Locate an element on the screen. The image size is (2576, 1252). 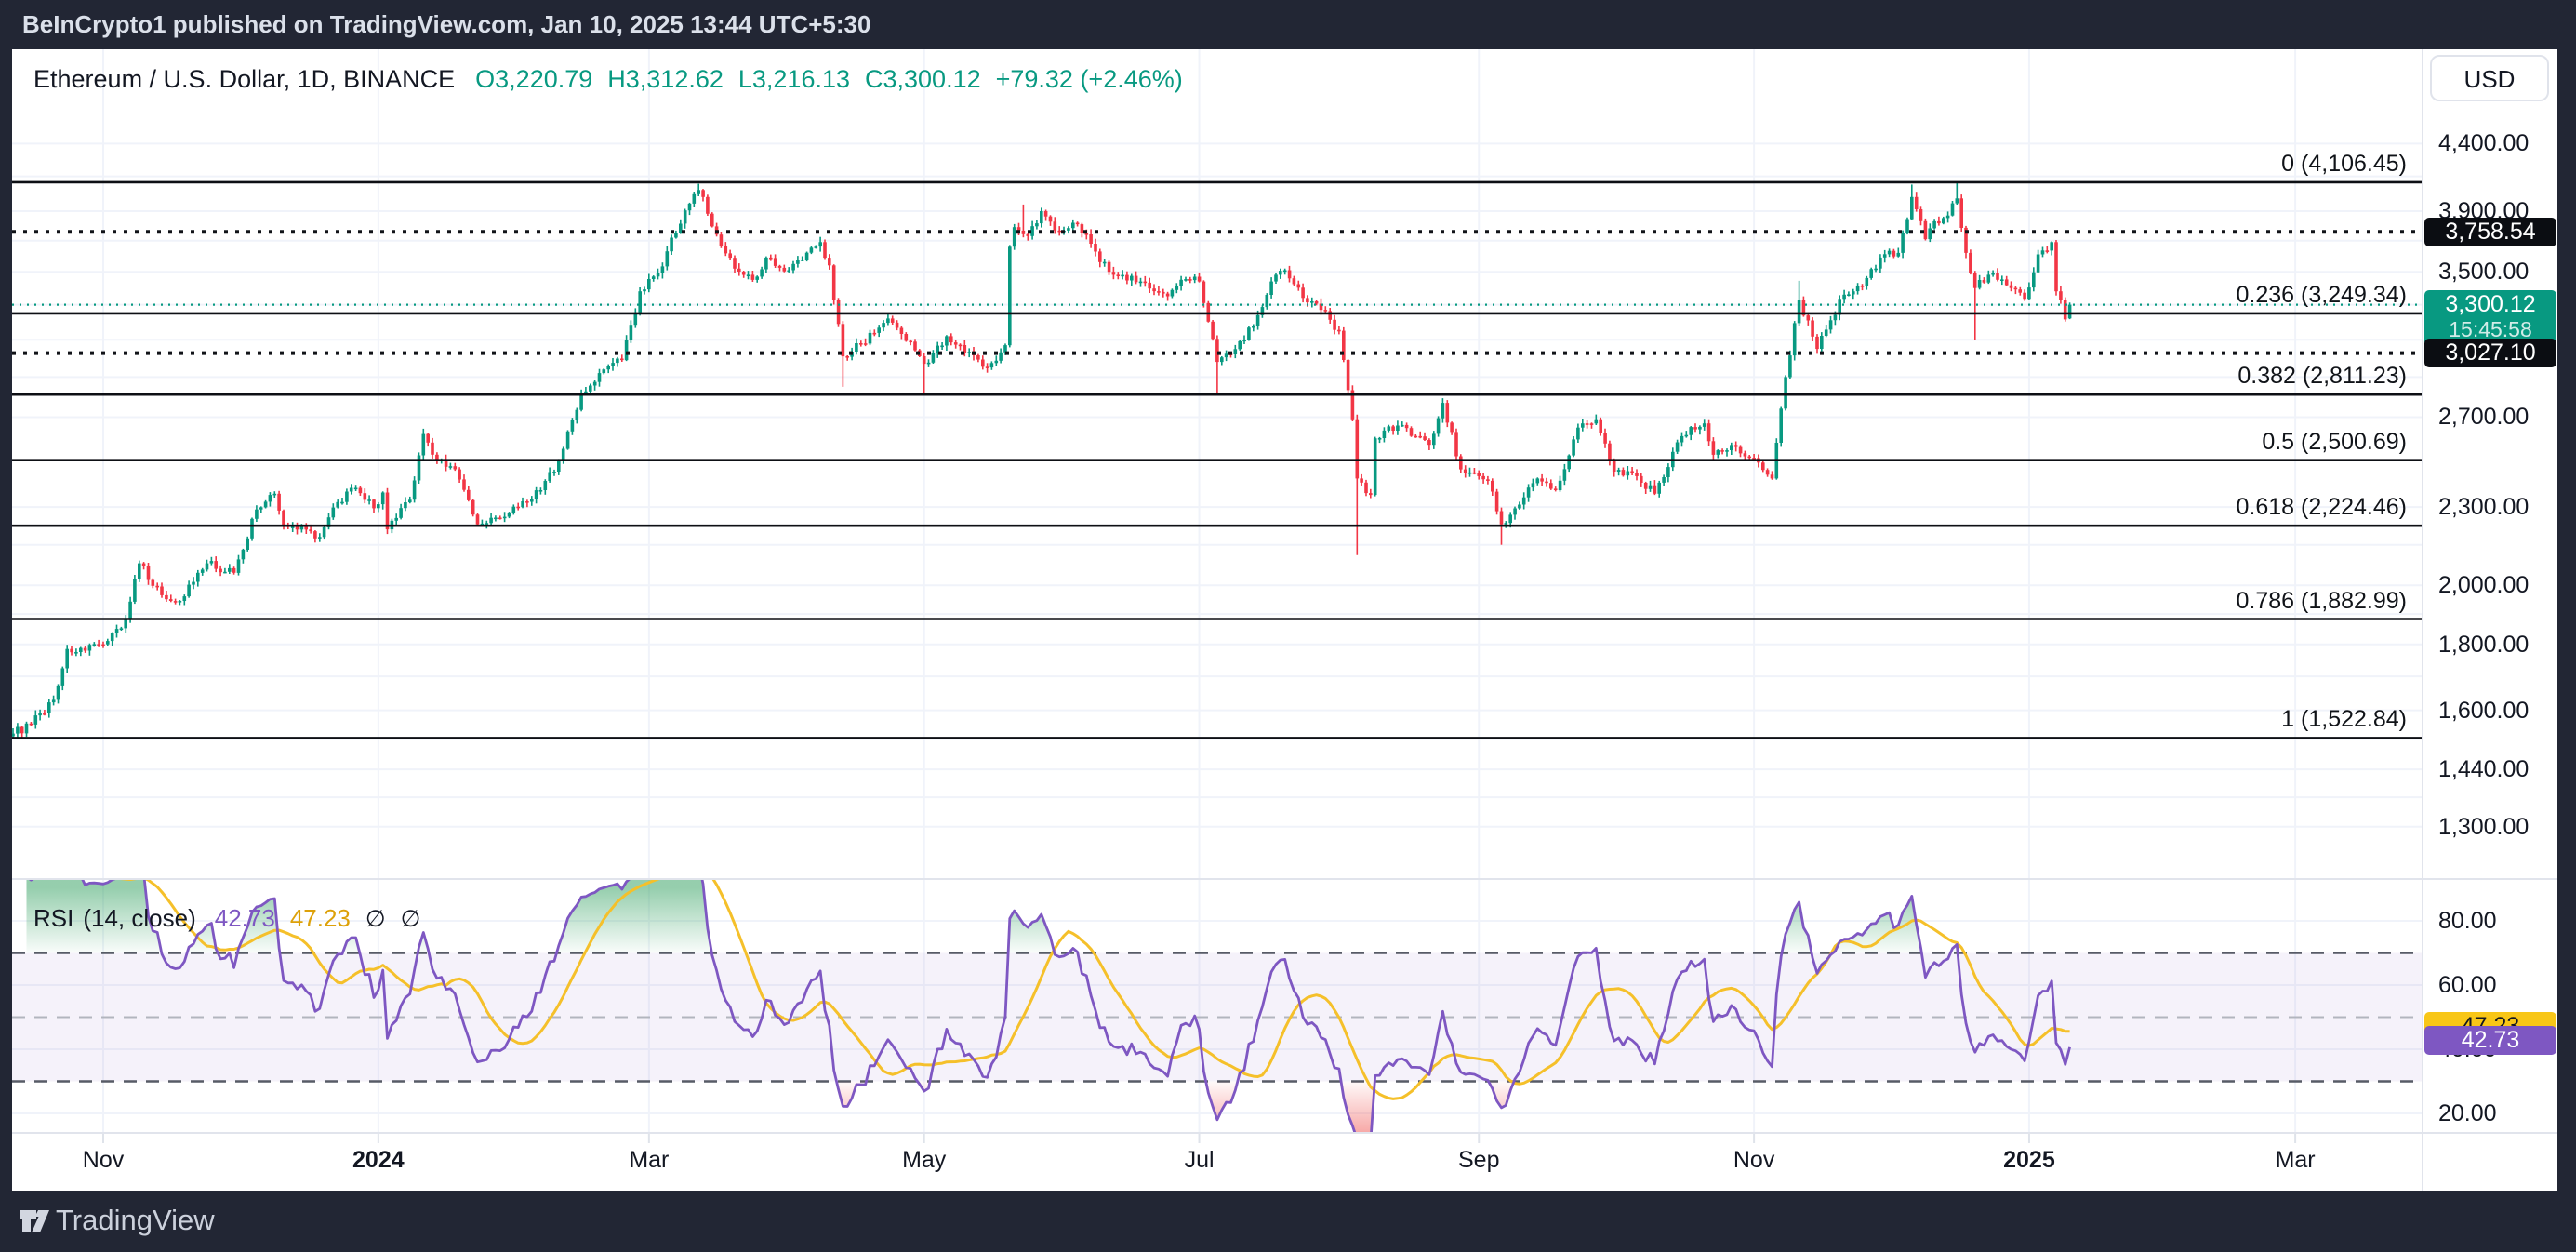
time-axis-label: Sep is located at coordinates (1479, 1160).